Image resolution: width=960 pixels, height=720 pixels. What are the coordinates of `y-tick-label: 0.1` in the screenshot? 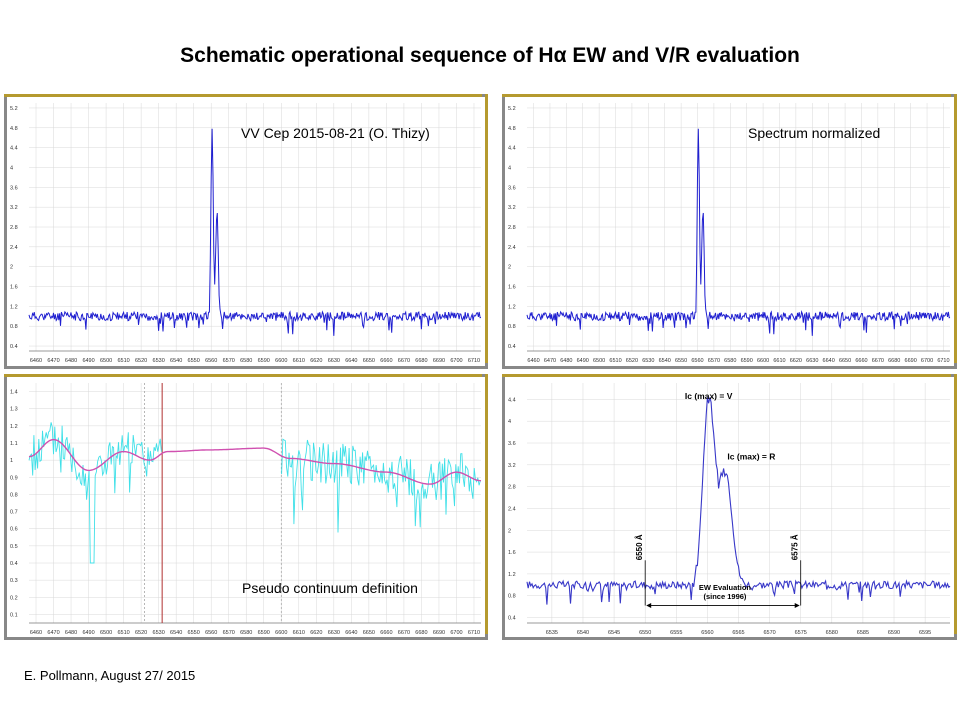 It's located at (14, 615).